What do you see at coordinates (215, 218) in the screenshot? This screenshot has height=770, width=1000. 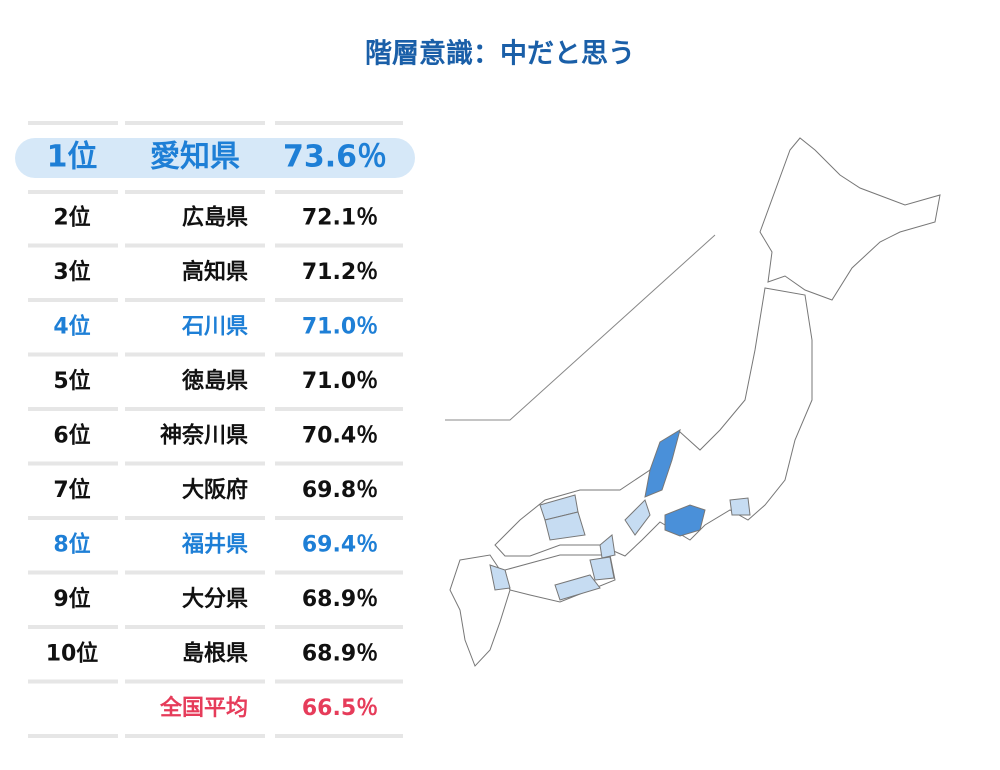 I see `prefecture: 広島県` at bounding box center [215, 218].